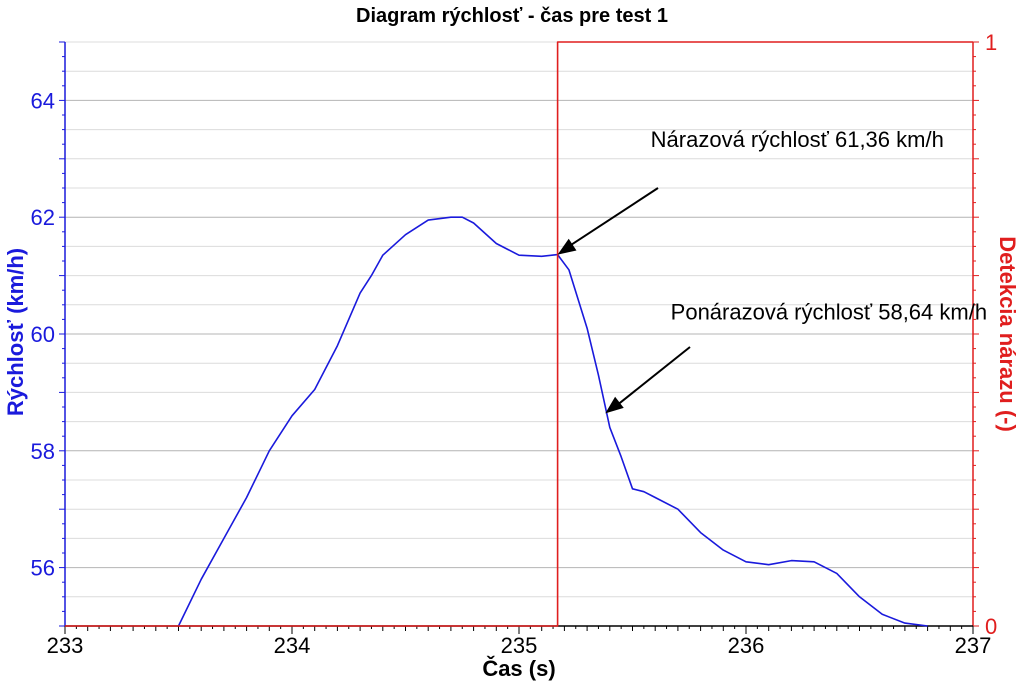 The height and width of the screenshot is (683, 1024). I want to click on y-axis-label: Rýchlosť (km/h), so click(15, 332).